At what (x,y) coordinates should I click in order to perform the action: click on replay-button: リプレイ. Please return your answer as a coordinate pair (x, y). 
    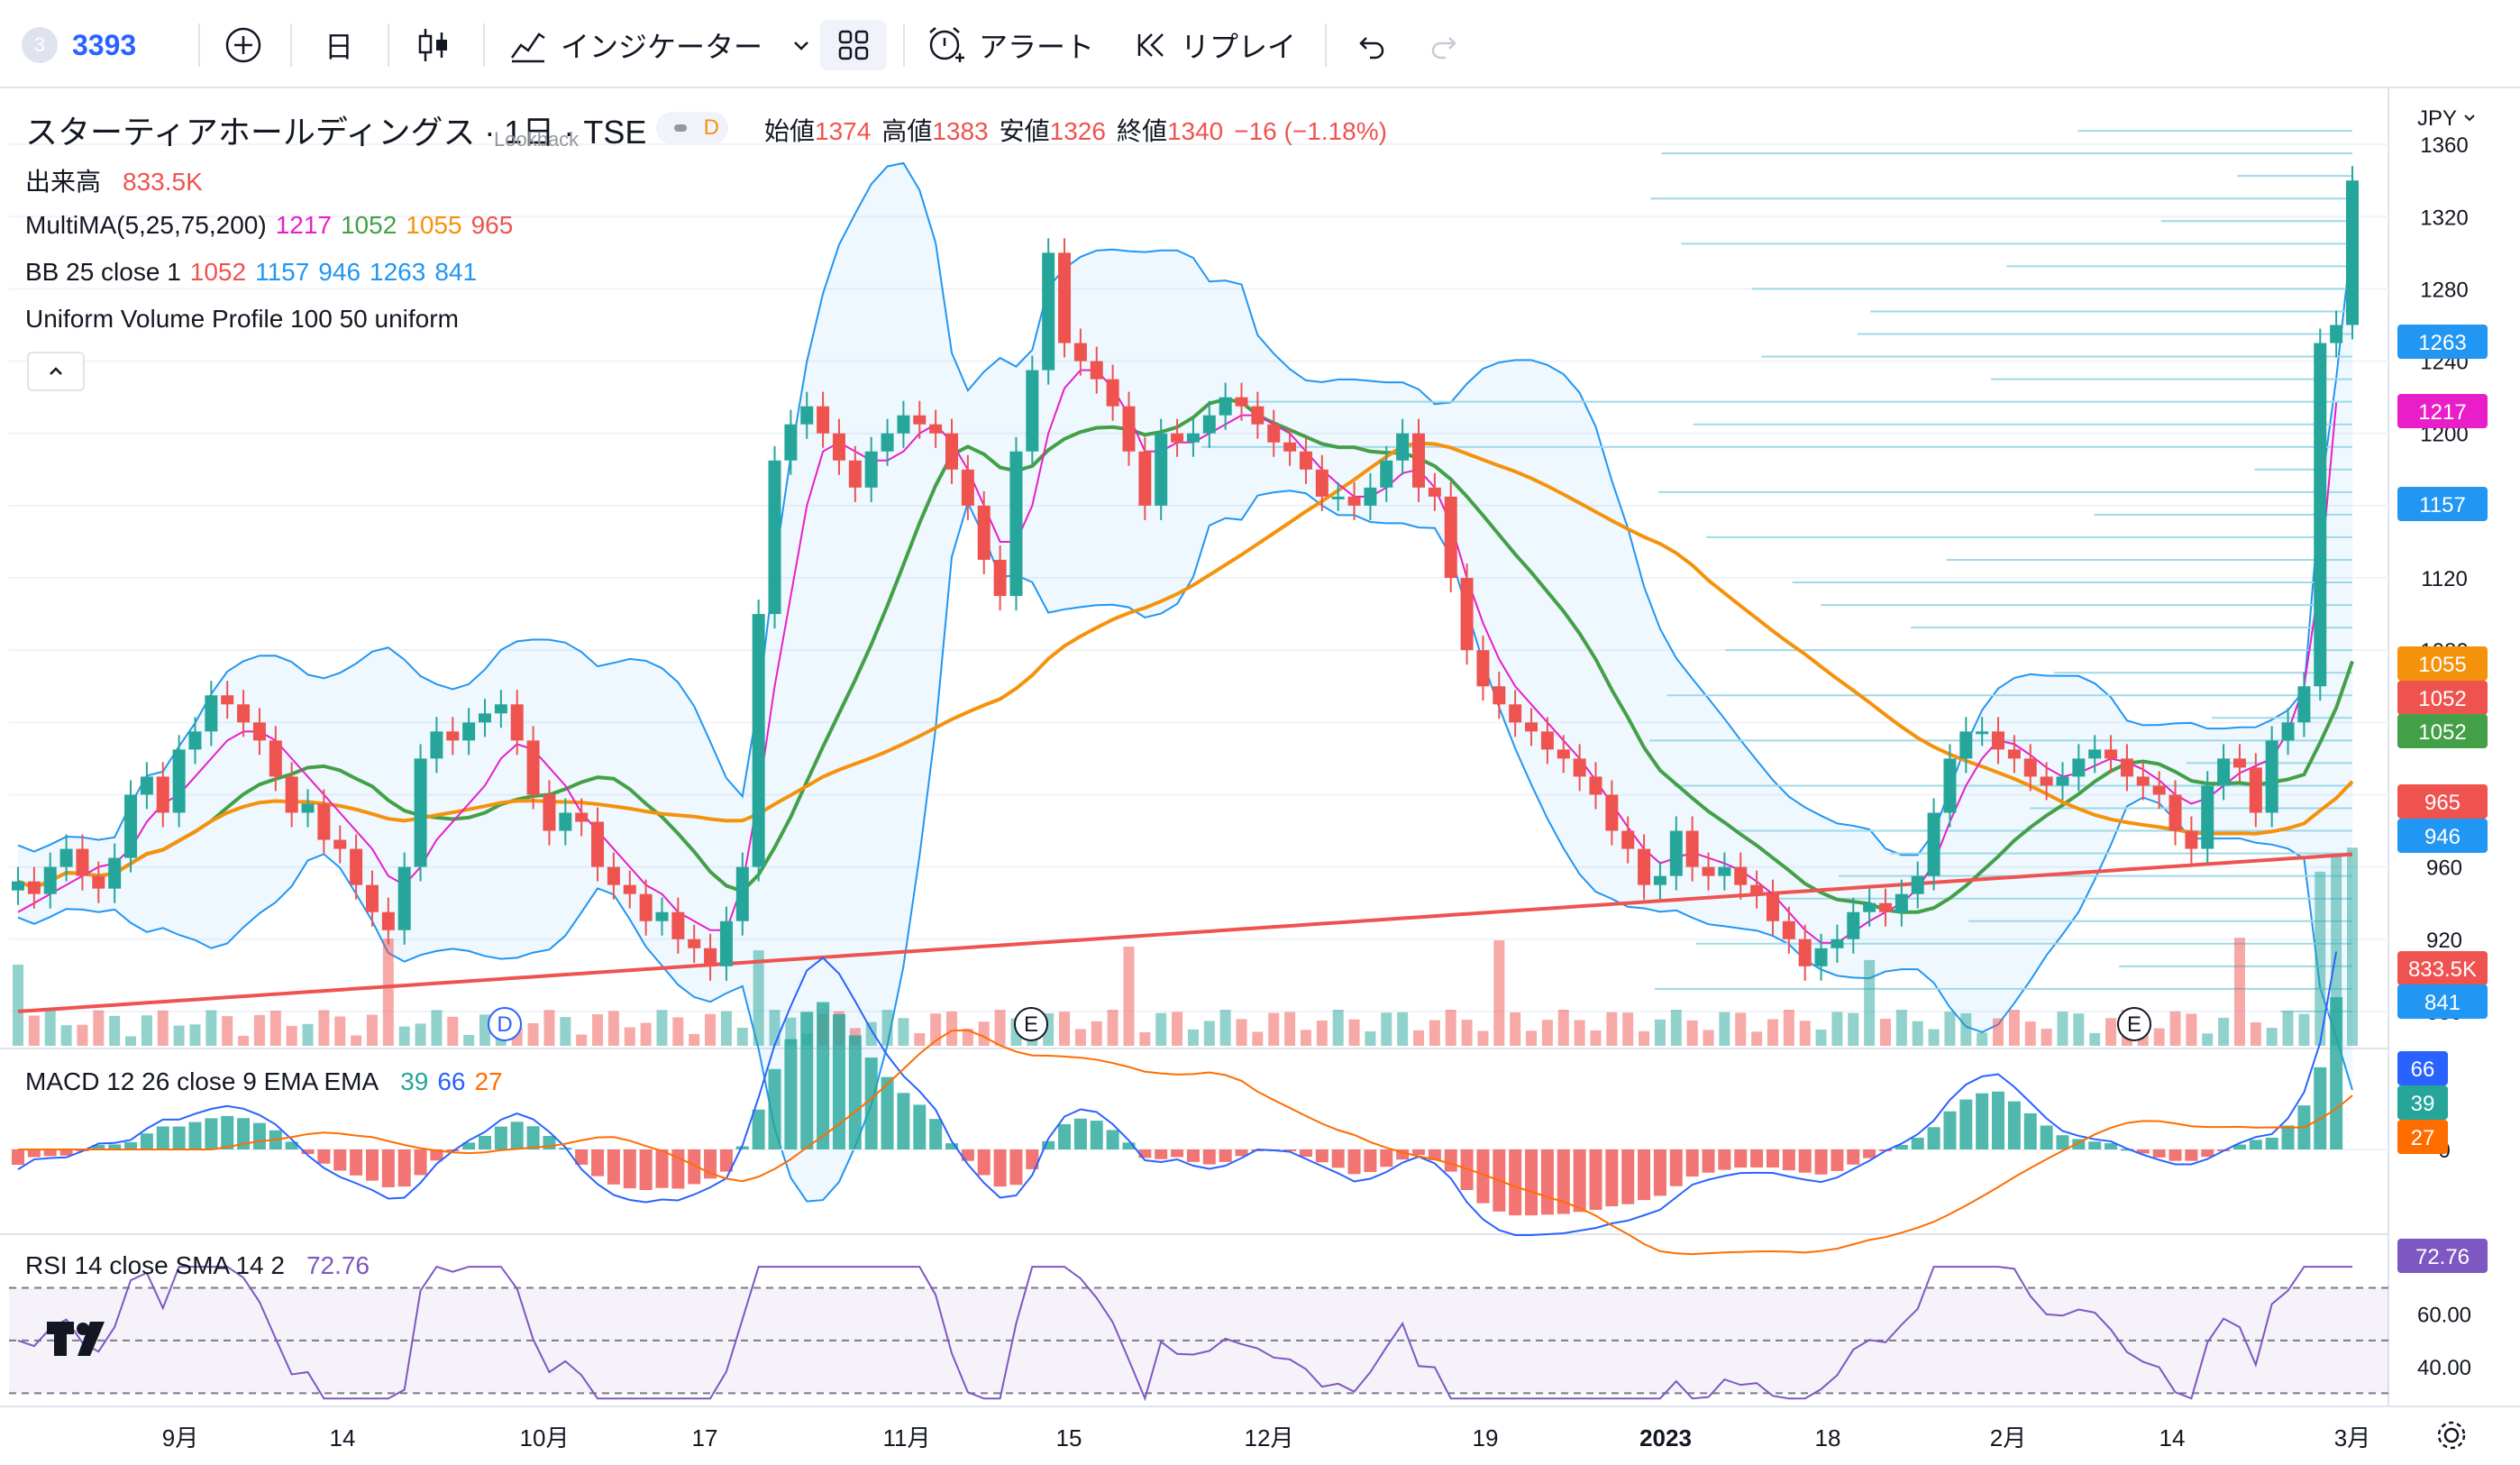
    Looking at the image, I should click on (1215, 45).